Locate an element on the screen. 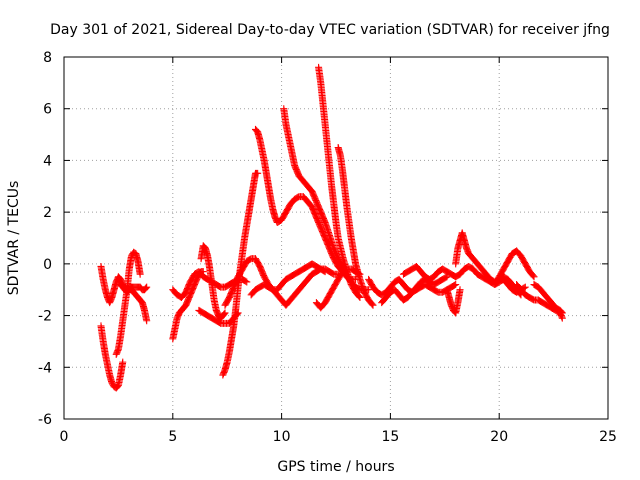  series-sat-n is located at coordinates (339, 182).